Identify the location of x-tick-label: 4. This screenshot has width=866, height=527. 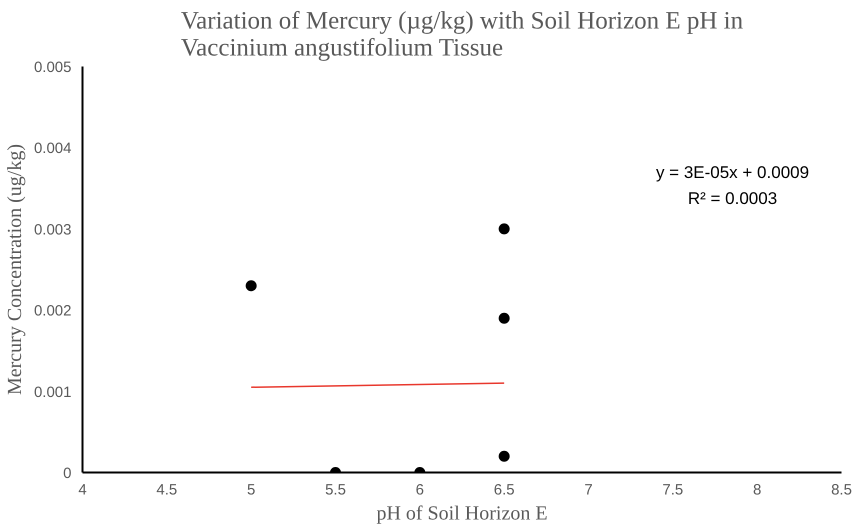
(82, 490).